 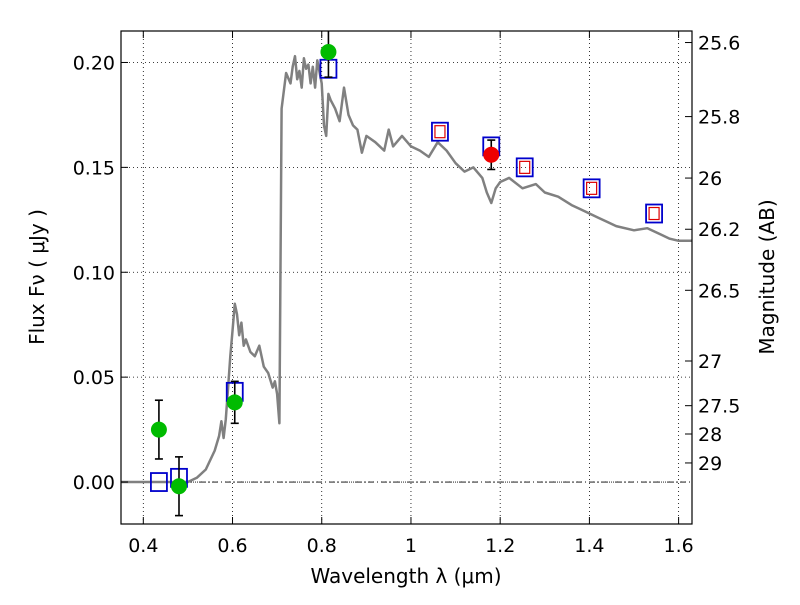 What do you see at coordinates (411, 546) in the screenshot?
I see `x-tick-label: 1` at bounding box center [411, 546].